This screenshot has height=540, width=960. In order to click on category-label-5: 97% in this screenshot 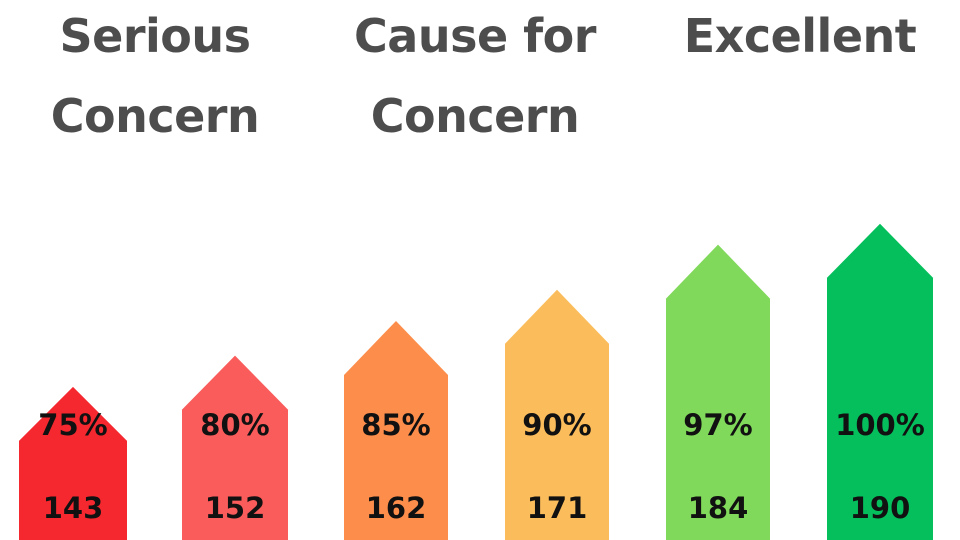, I will do `click(717, 425)`.